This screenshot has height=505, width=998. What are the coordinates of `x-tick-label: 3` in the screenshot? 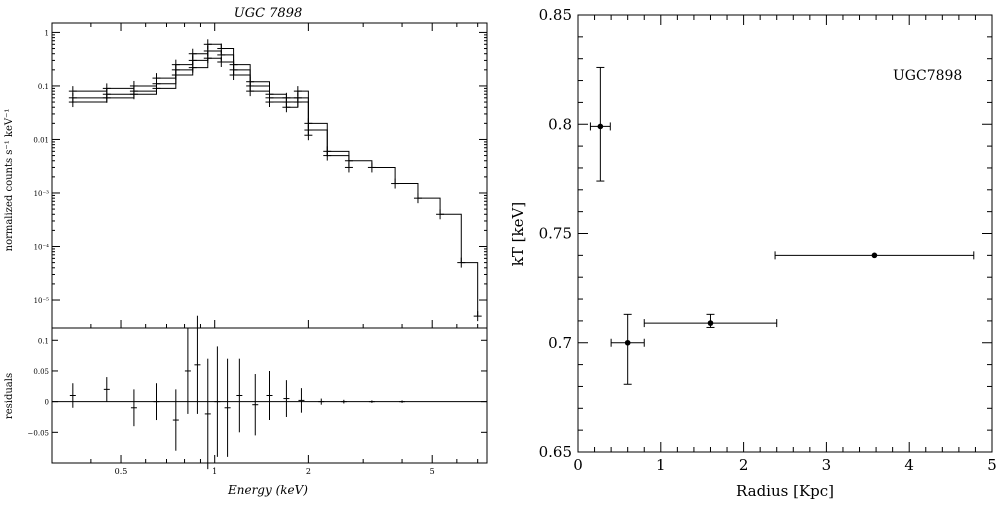 It's located at (827, 465).